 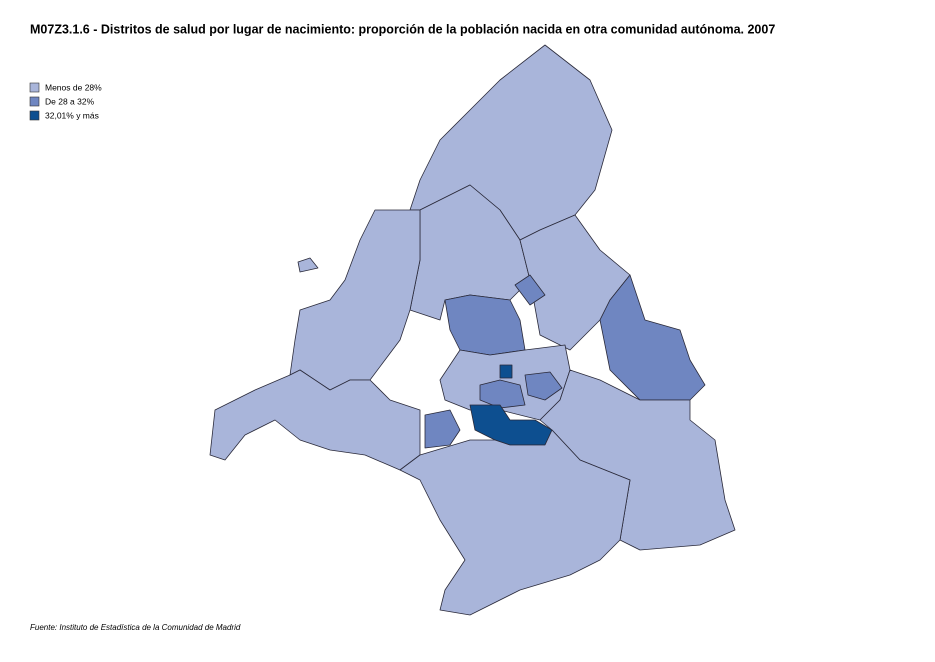 What do you see at coordinates (70, 101) in the screenshot?
I see `legend-label: De 28 a 32%` at bounding box center [70, 101].